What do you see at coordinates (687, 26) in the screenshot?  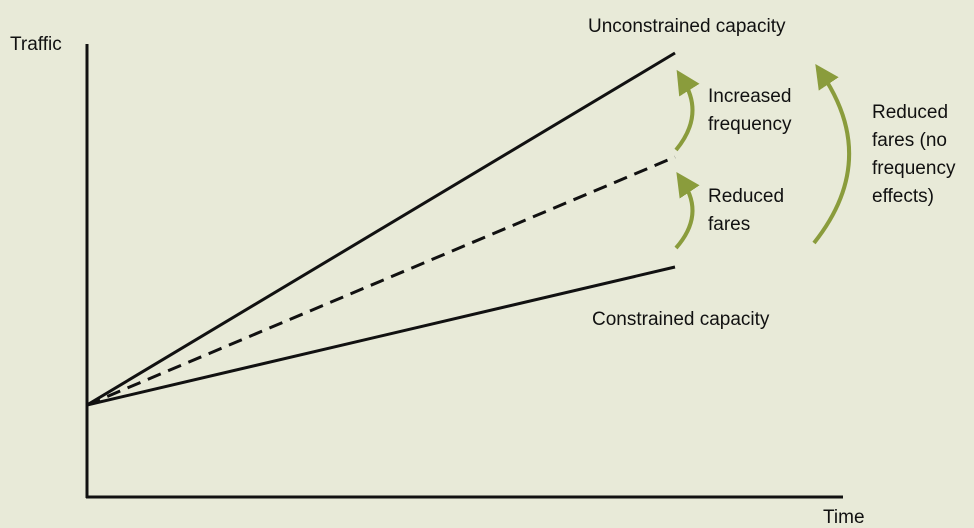 I see `line-label: Unconstrained capacity` at bounding box center [687, 26].